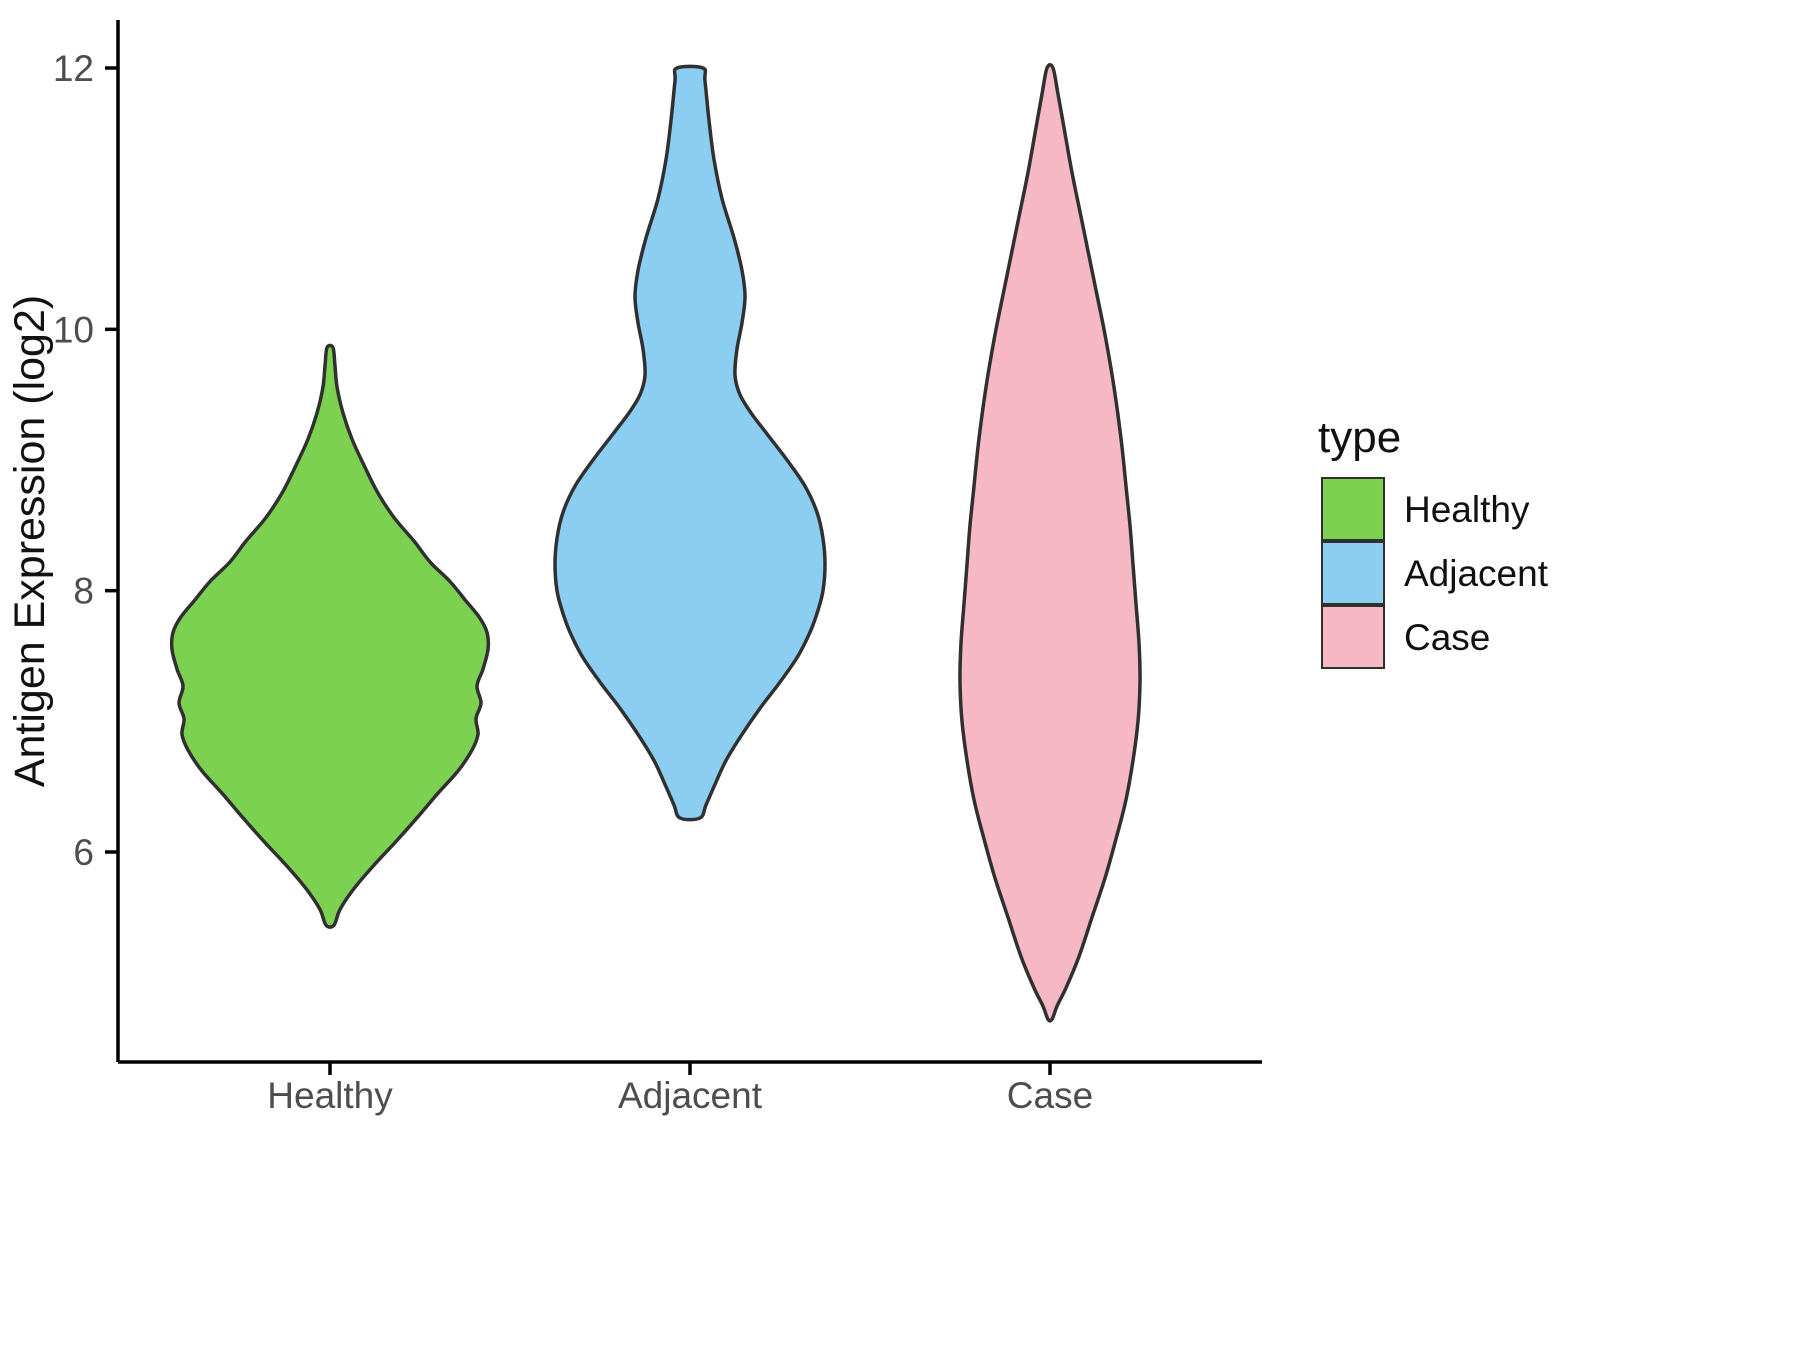 The height and width of the screenshot is (1350, 1800). I want to click on violin-adjacent, so click(690, 443).